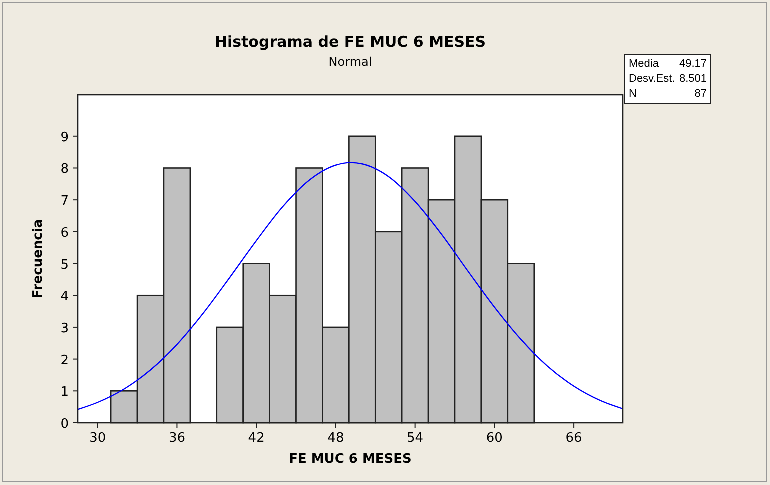  What do you see at coordinates (64, 265) in the screenshot?
I see `y-tick-label: 5` at bounding box center [64, 265].